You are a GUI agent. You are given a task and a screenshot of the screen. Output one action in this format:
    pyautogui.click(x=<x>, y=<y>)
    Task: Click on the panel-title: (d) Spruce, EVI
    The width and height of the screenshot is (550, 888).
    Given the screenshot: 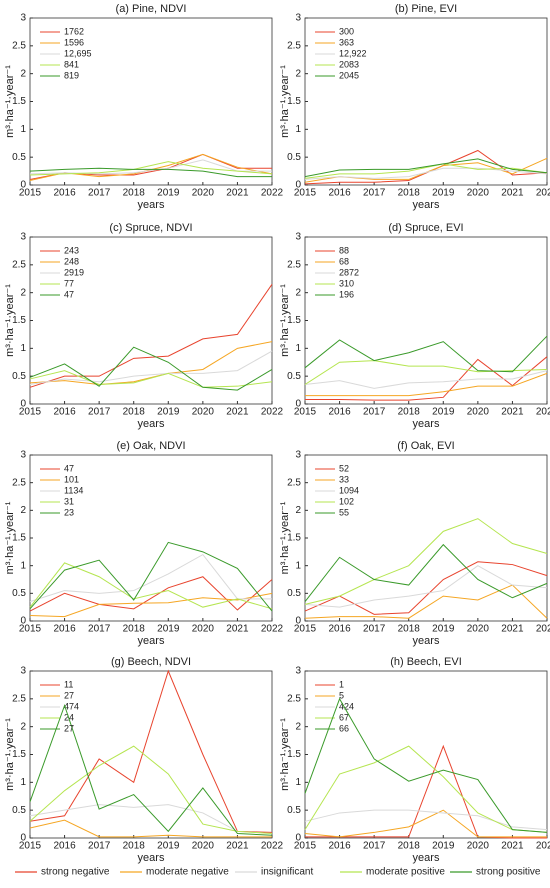 What is the action you would take?
    pyautogui.click(x=425, y=228)
    